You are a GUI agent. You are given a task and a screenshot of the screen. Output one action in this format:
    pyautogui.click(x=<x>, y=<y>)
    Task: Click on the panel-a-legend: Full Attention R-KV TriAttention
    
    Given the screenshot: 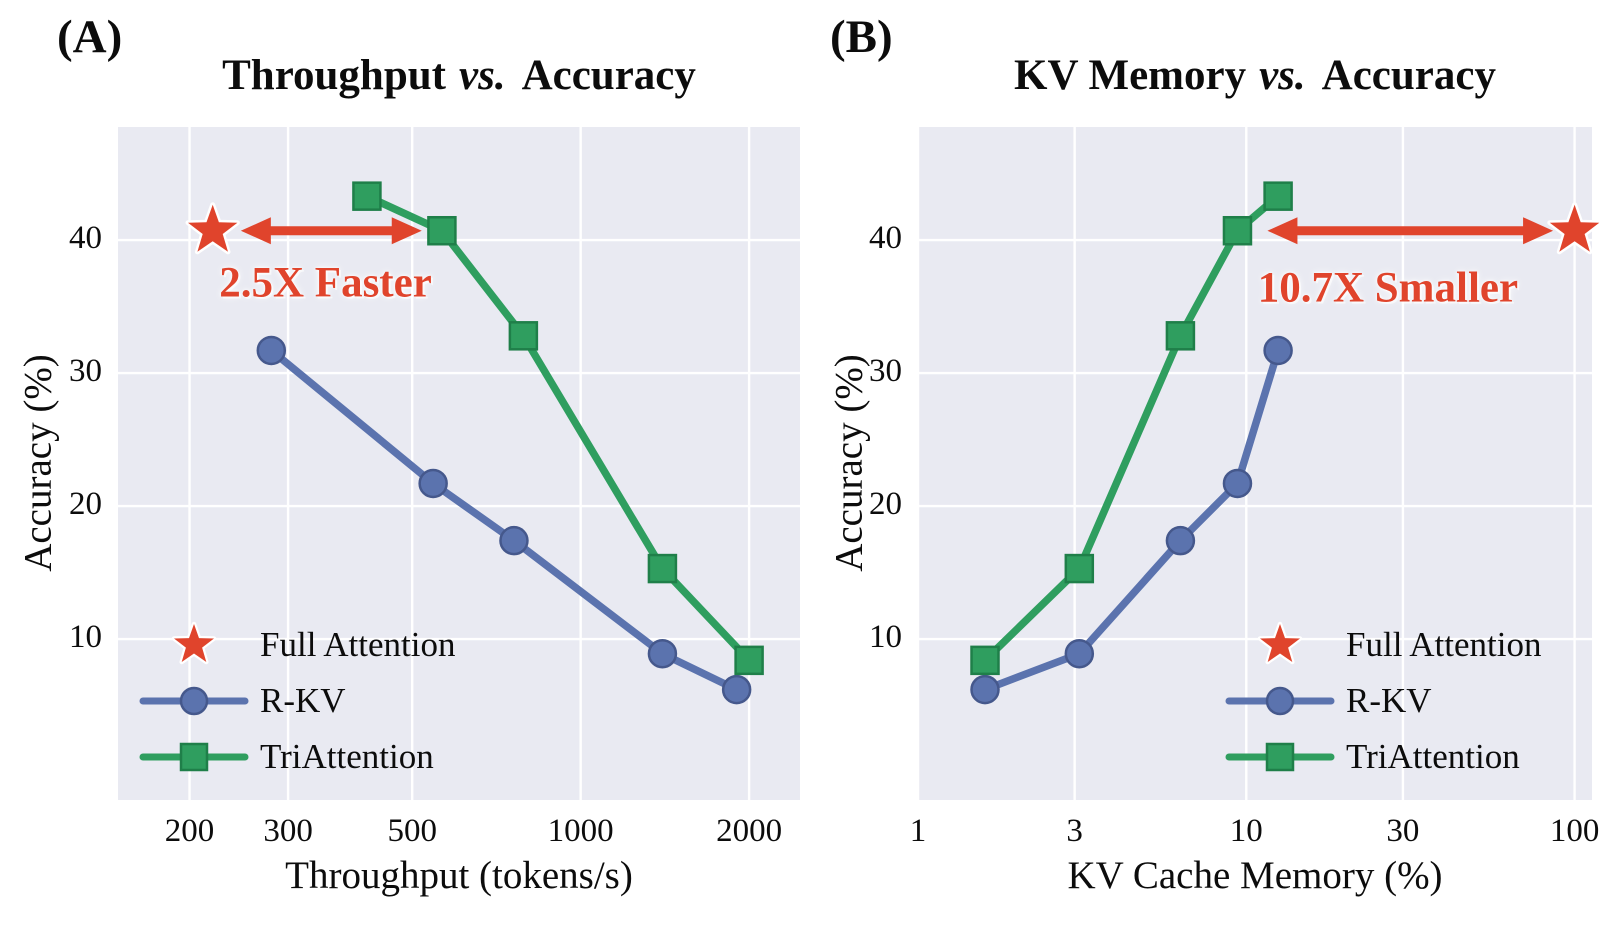 What is the action you would take?
    pyautogui.click(x=296, y=701)
    